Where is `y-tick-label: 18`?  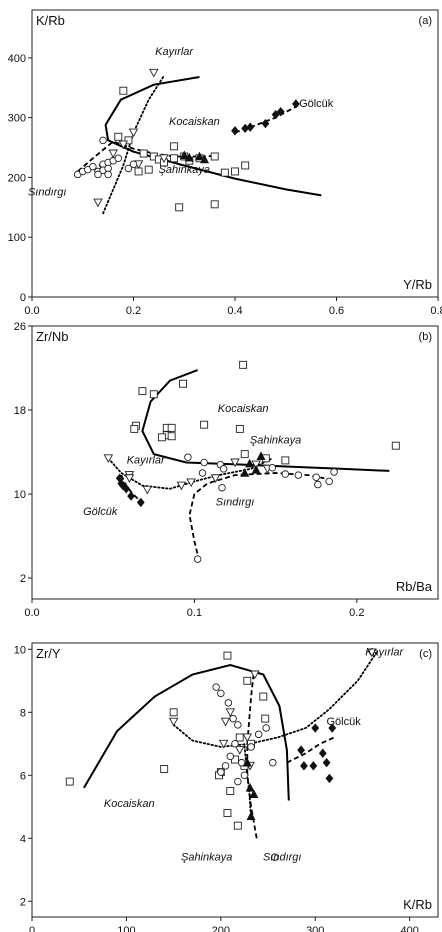
y-tick-label: 18 is located at coordinates (20, 411).